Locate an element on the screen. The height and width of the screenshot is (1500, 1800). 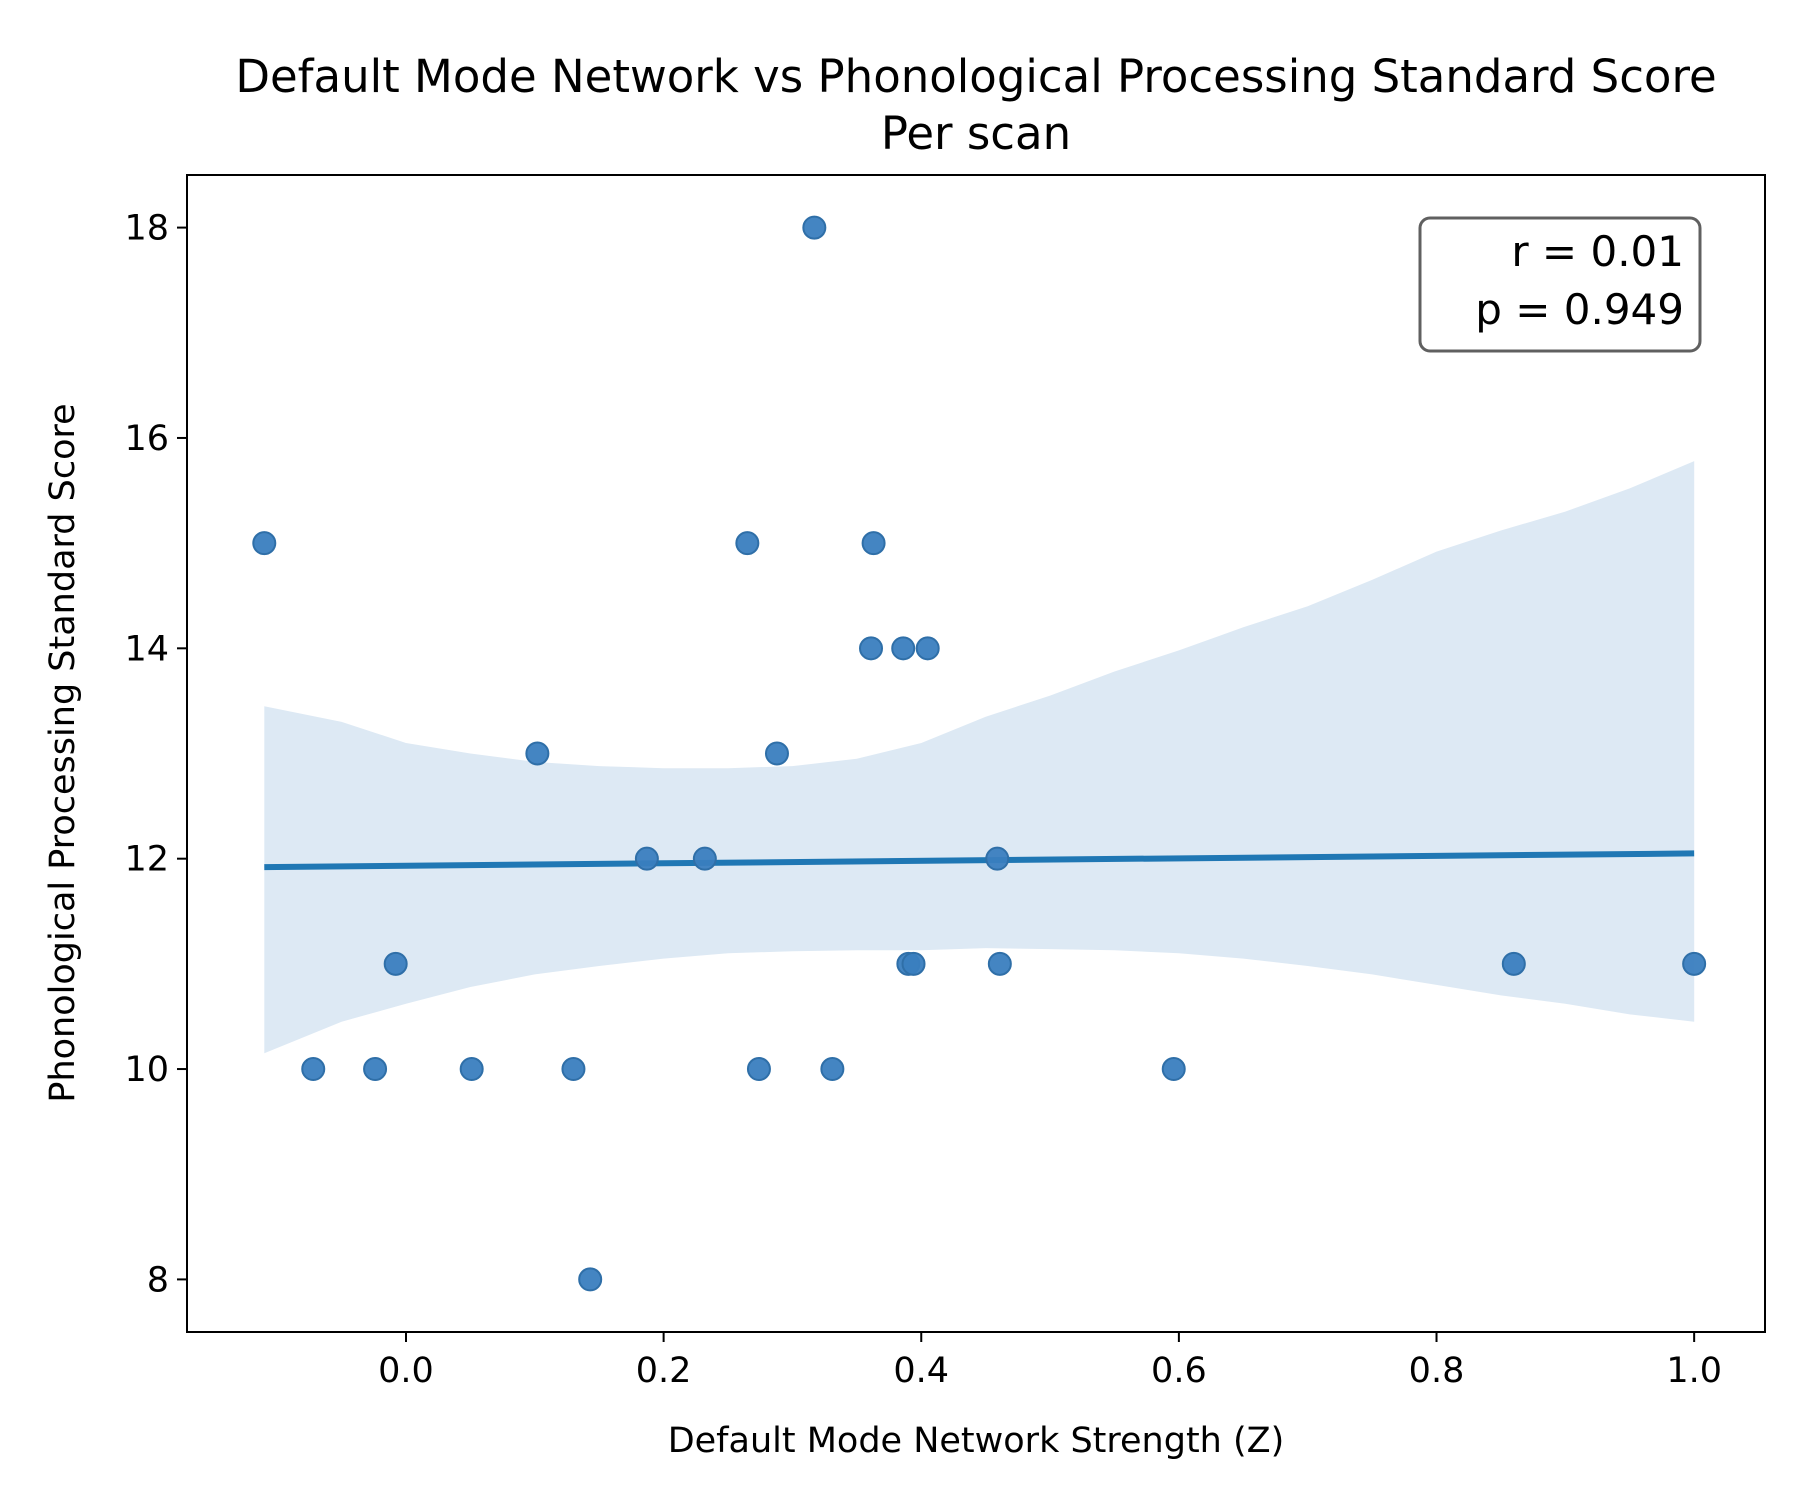
x-tick-label: 0.2 is located at coordinates (664, 1371).